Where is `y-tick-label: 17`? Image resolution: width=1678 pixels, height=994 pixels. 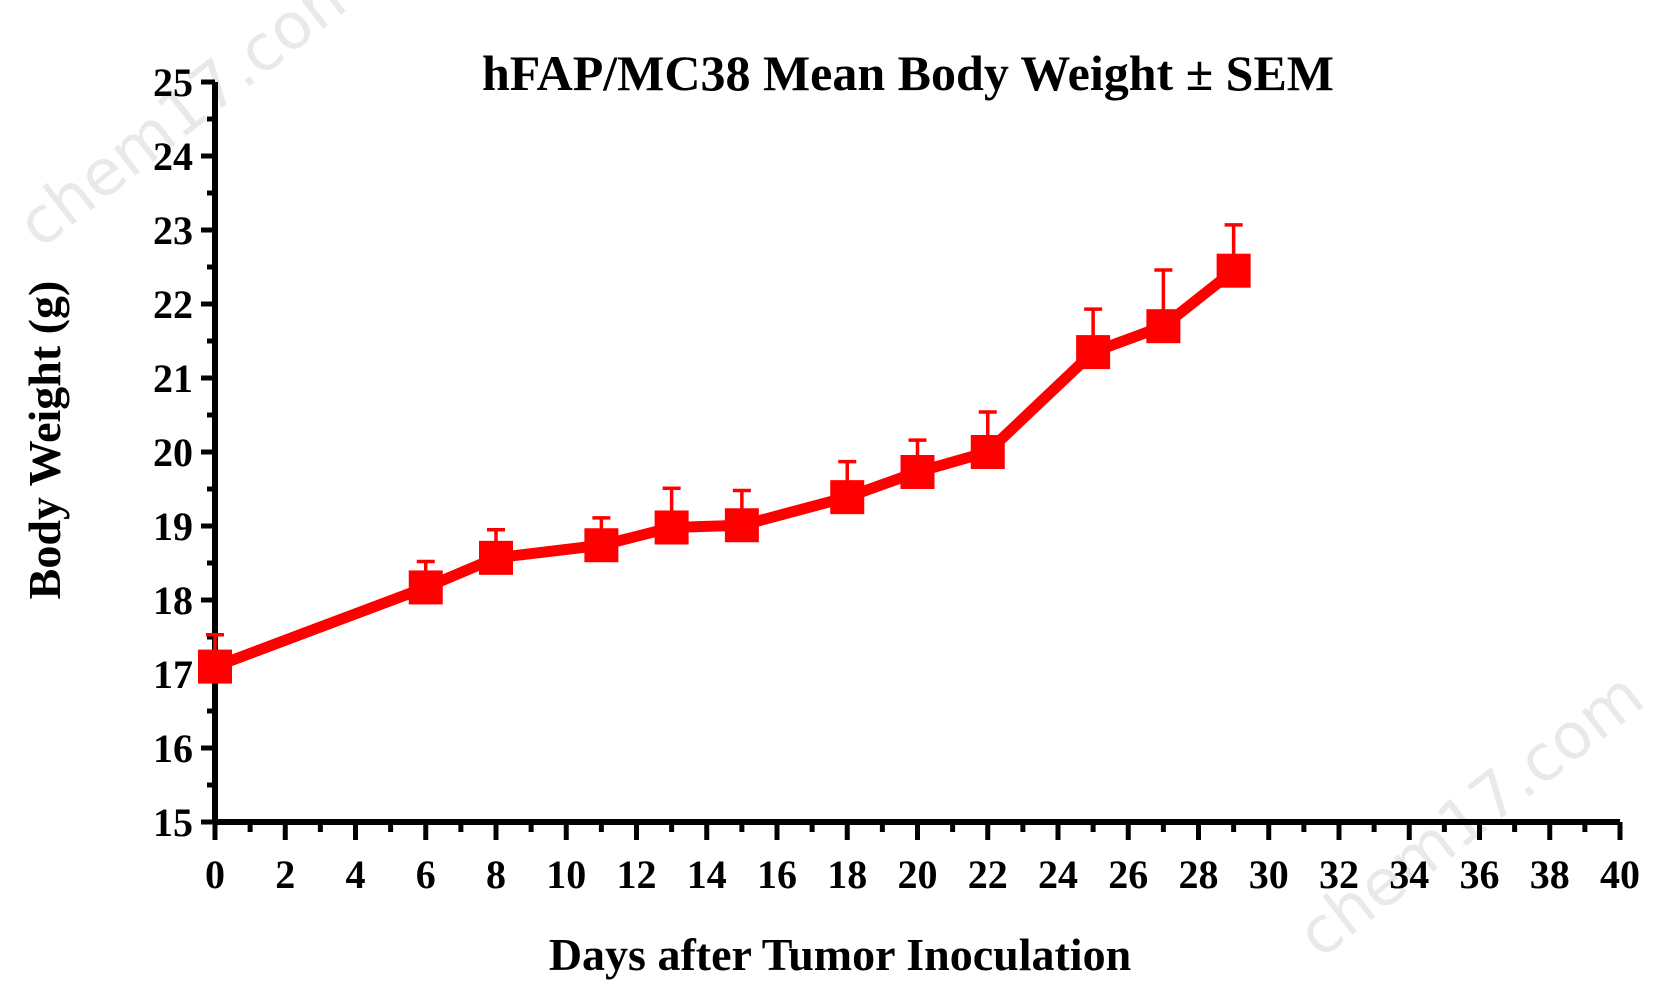 y-tick-label: 17 is located at coordinates (173, 674).